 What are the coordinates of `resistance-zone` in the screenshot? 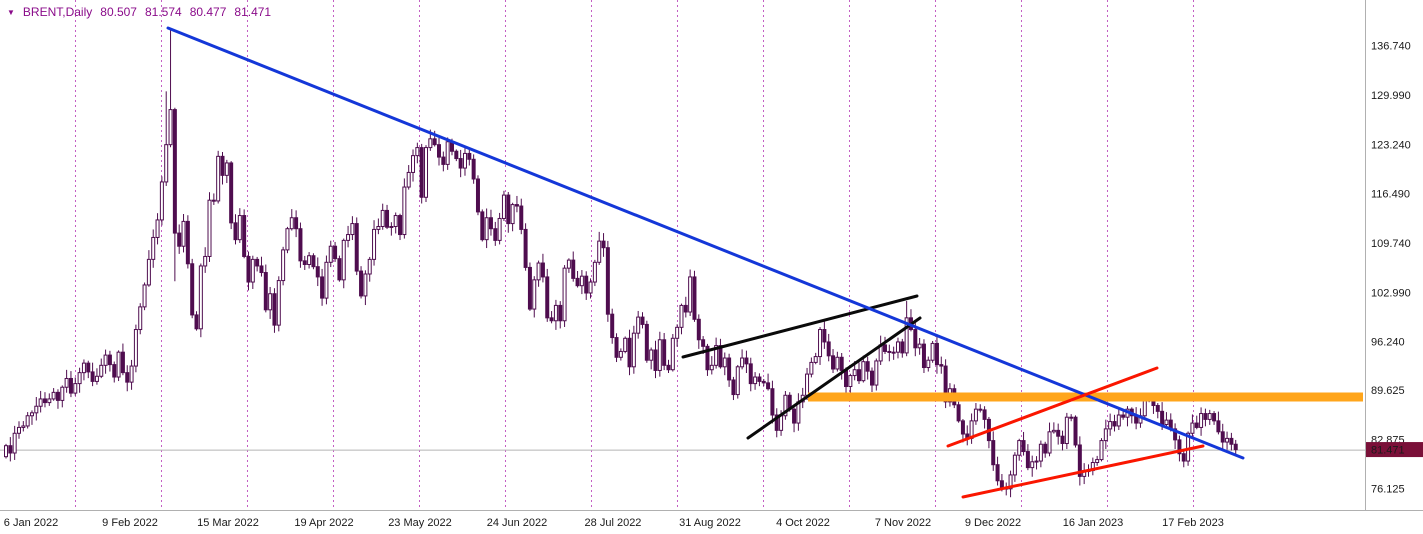 It's located at (1085, 397).